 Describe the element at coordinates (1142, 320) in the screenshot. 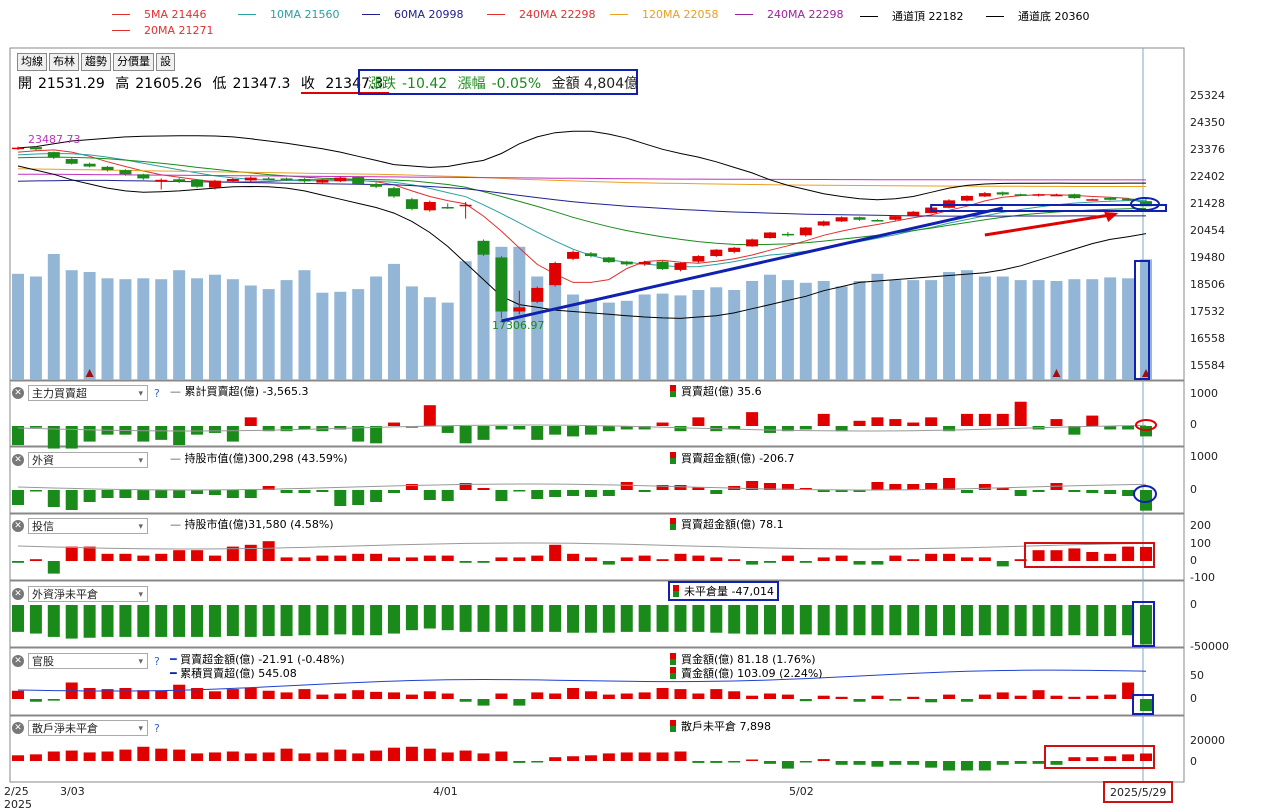

I see `volume-highlight` at that location.